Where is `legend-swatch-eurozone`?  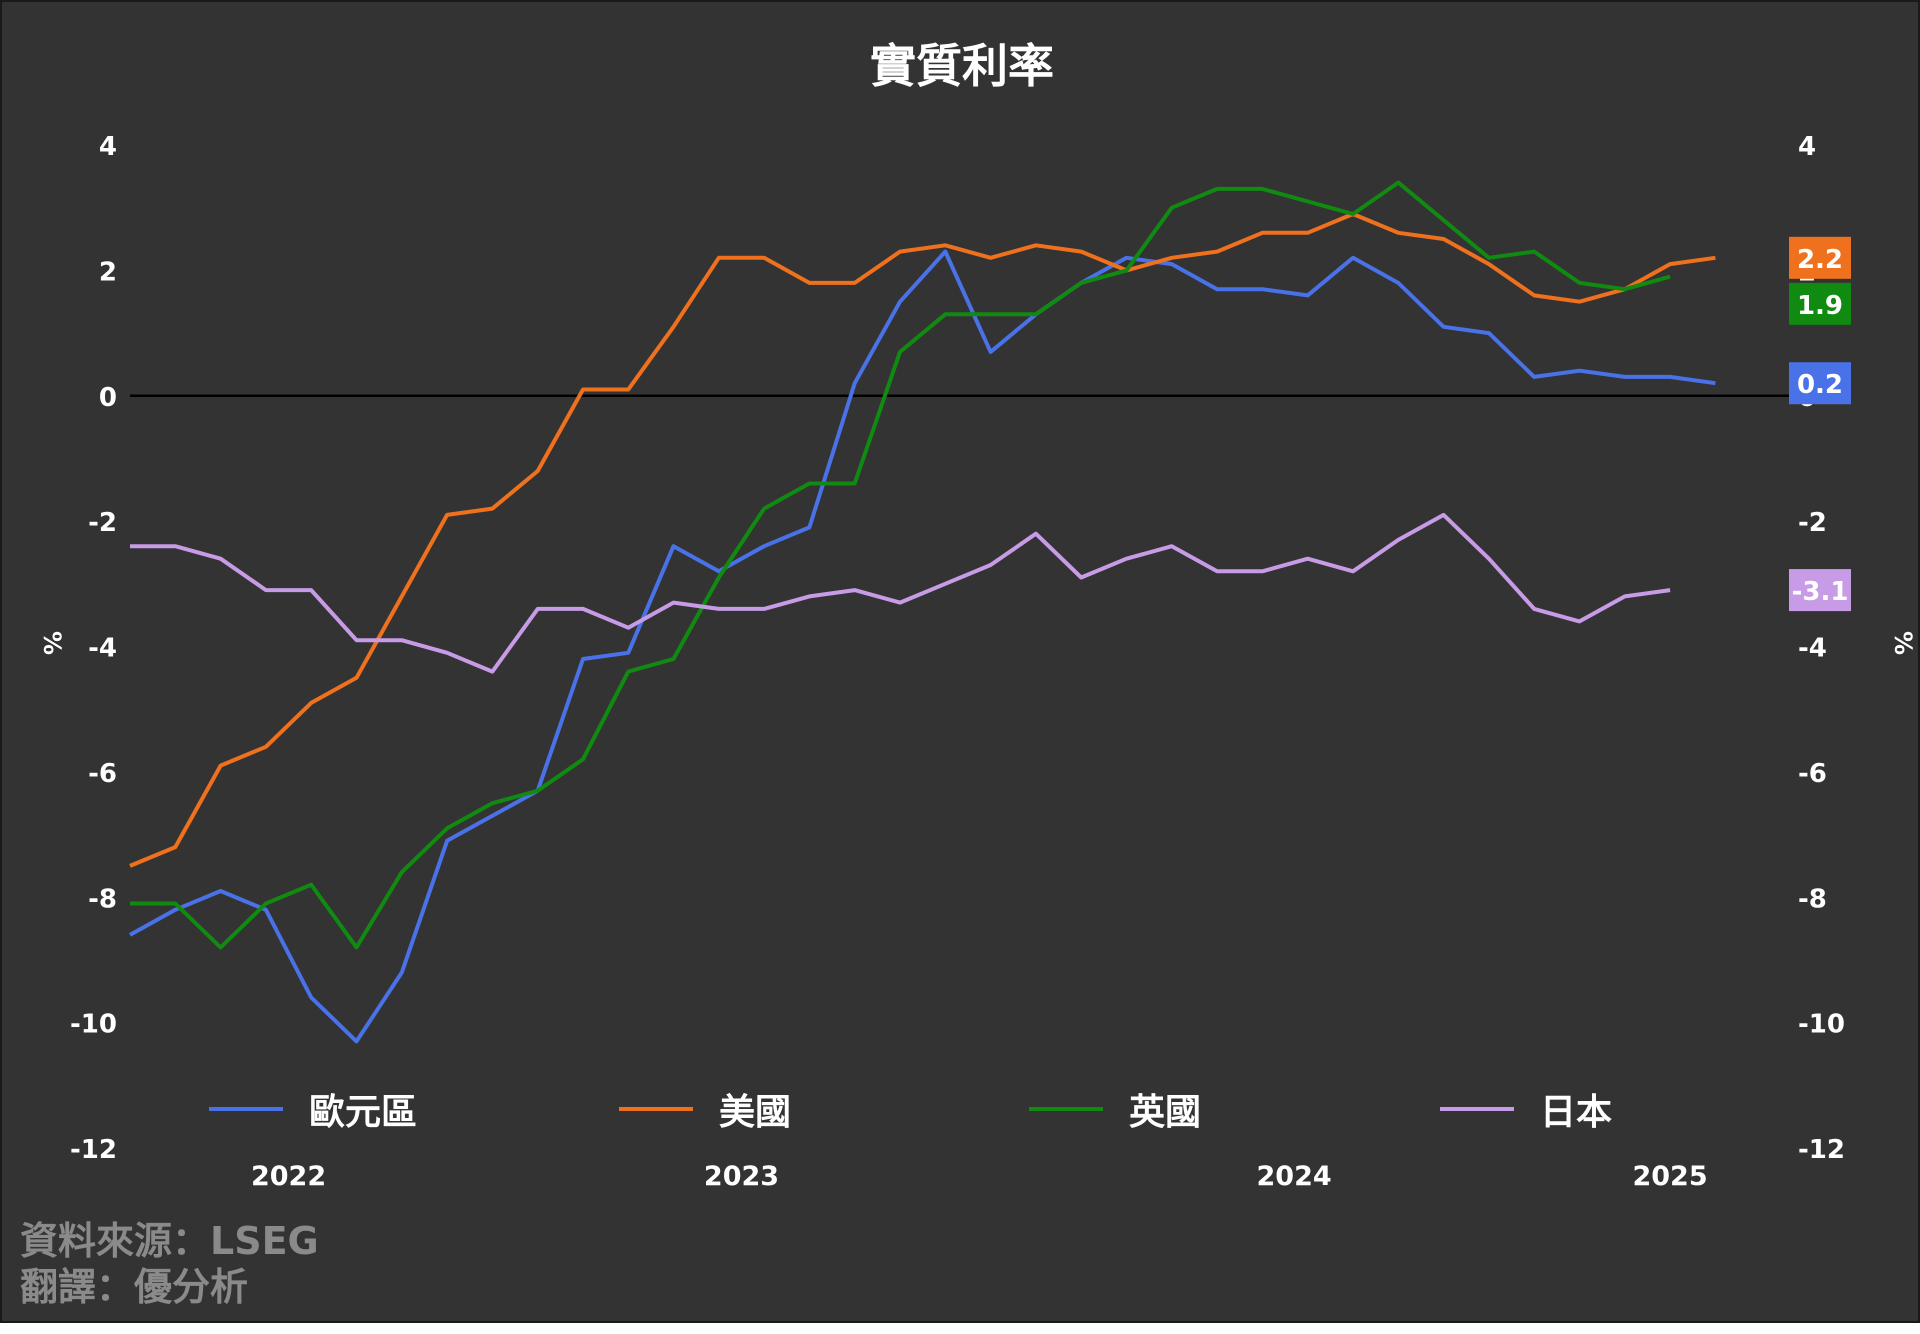
legend-swatch-eurozone is located at coordinates (246, 1109).